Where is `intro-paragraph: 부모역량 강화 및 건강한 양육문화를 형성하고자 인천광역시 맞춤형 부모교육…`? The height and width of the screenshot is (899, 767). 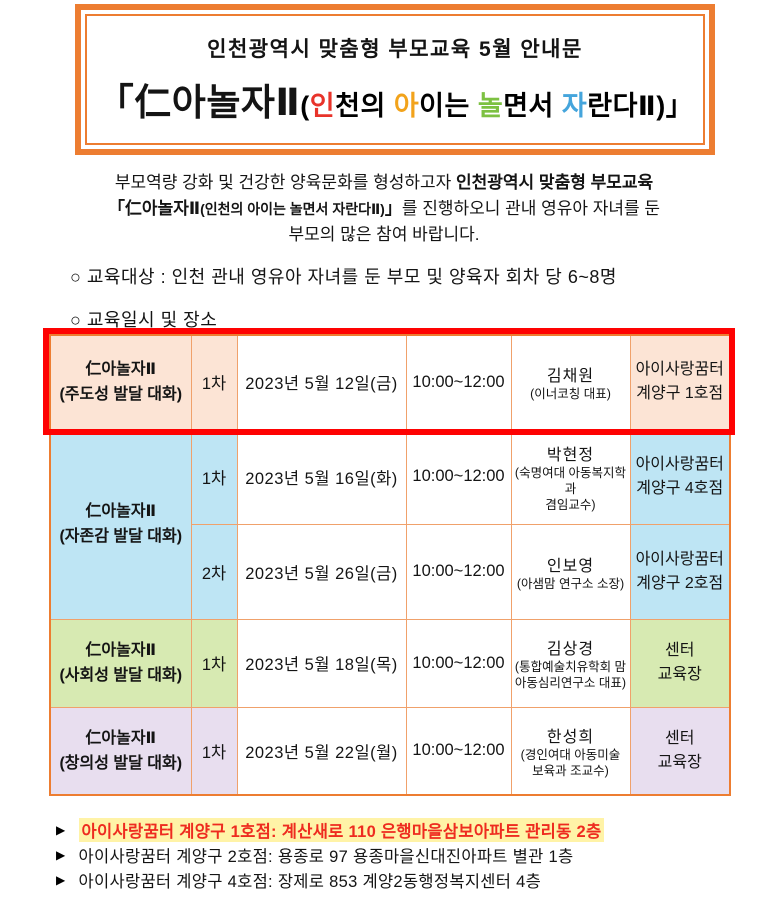
intro-paragraph: 부모역량 강화 및 건강한 양육문화를 형성하고자 인천광역시 맞춤형 부모교육… is located at coordinates (384, 209).